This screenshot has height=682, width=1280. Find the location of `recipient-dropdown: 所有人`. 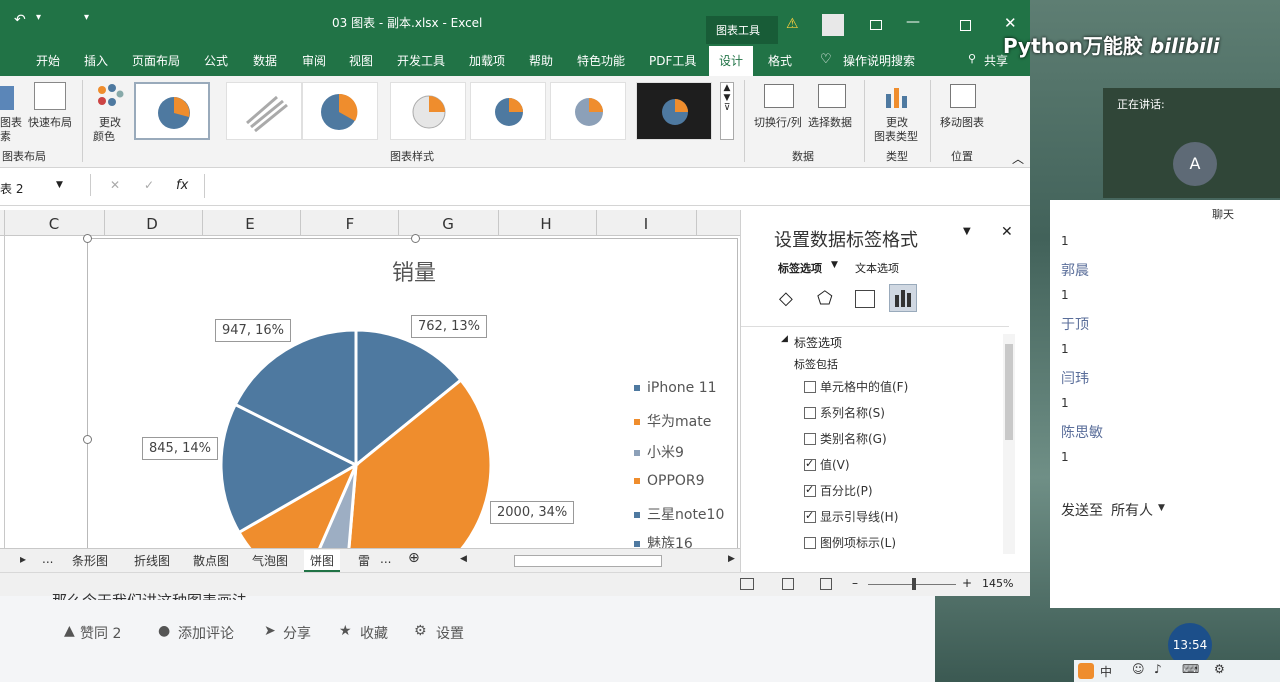

recipient-dropdown: 所有人 is located at coordinates (1132, 511).